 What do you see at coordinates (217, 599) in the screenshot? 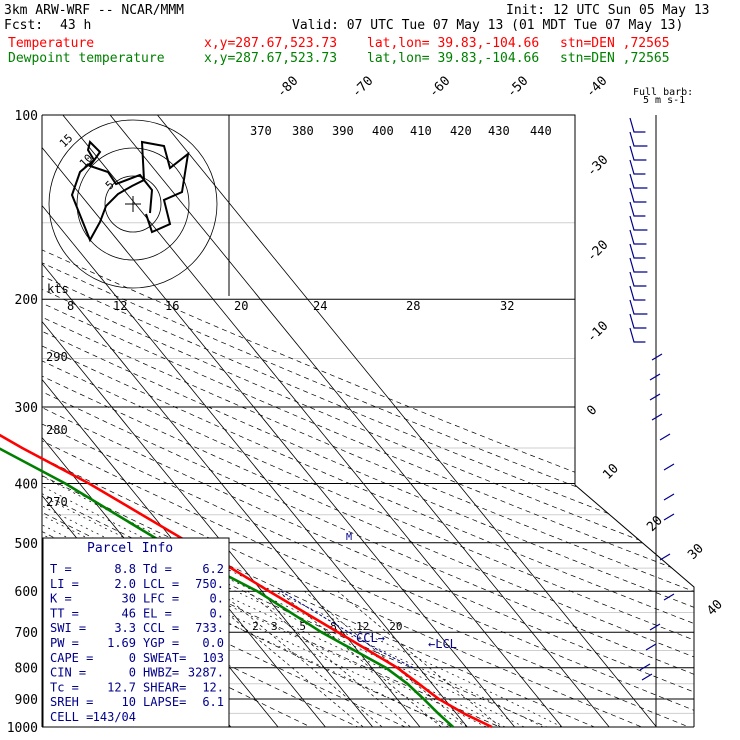
I see `parcel-info-value: 0.` at bounding box center [217, 599].